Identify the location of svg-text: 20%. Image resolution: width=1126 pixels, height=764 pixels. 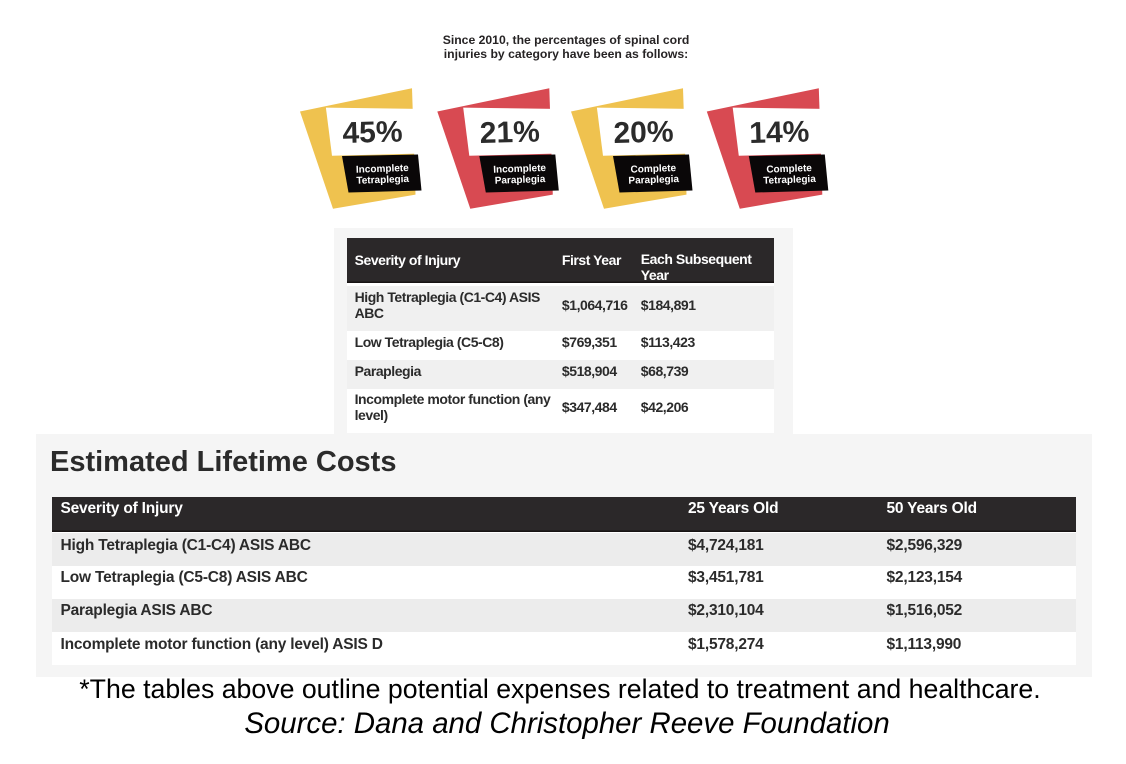
(643, 132).